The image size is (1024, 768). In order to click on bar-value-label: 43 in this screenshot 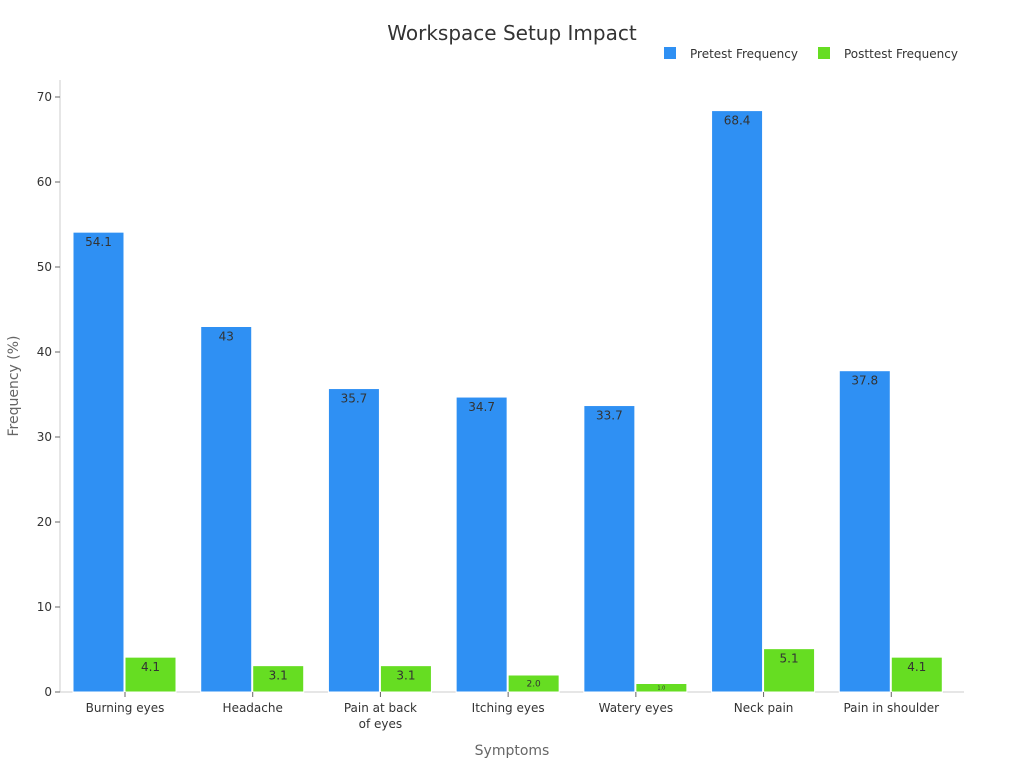, I will do `click(226, 337)`.